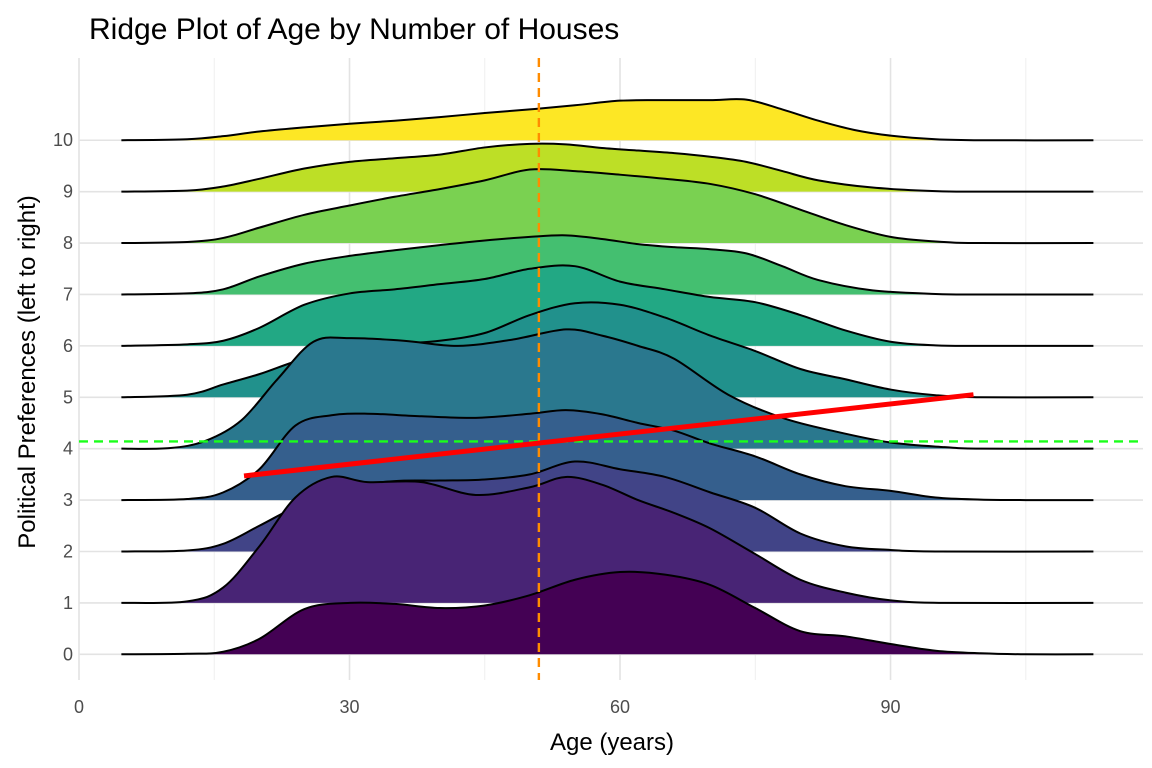 The image size is (1152, 768). Describe the element at coordinates (354, 29) in the screenshot. I see `chart-title: Ridge Plot of Age by Number of Houses` at that location.